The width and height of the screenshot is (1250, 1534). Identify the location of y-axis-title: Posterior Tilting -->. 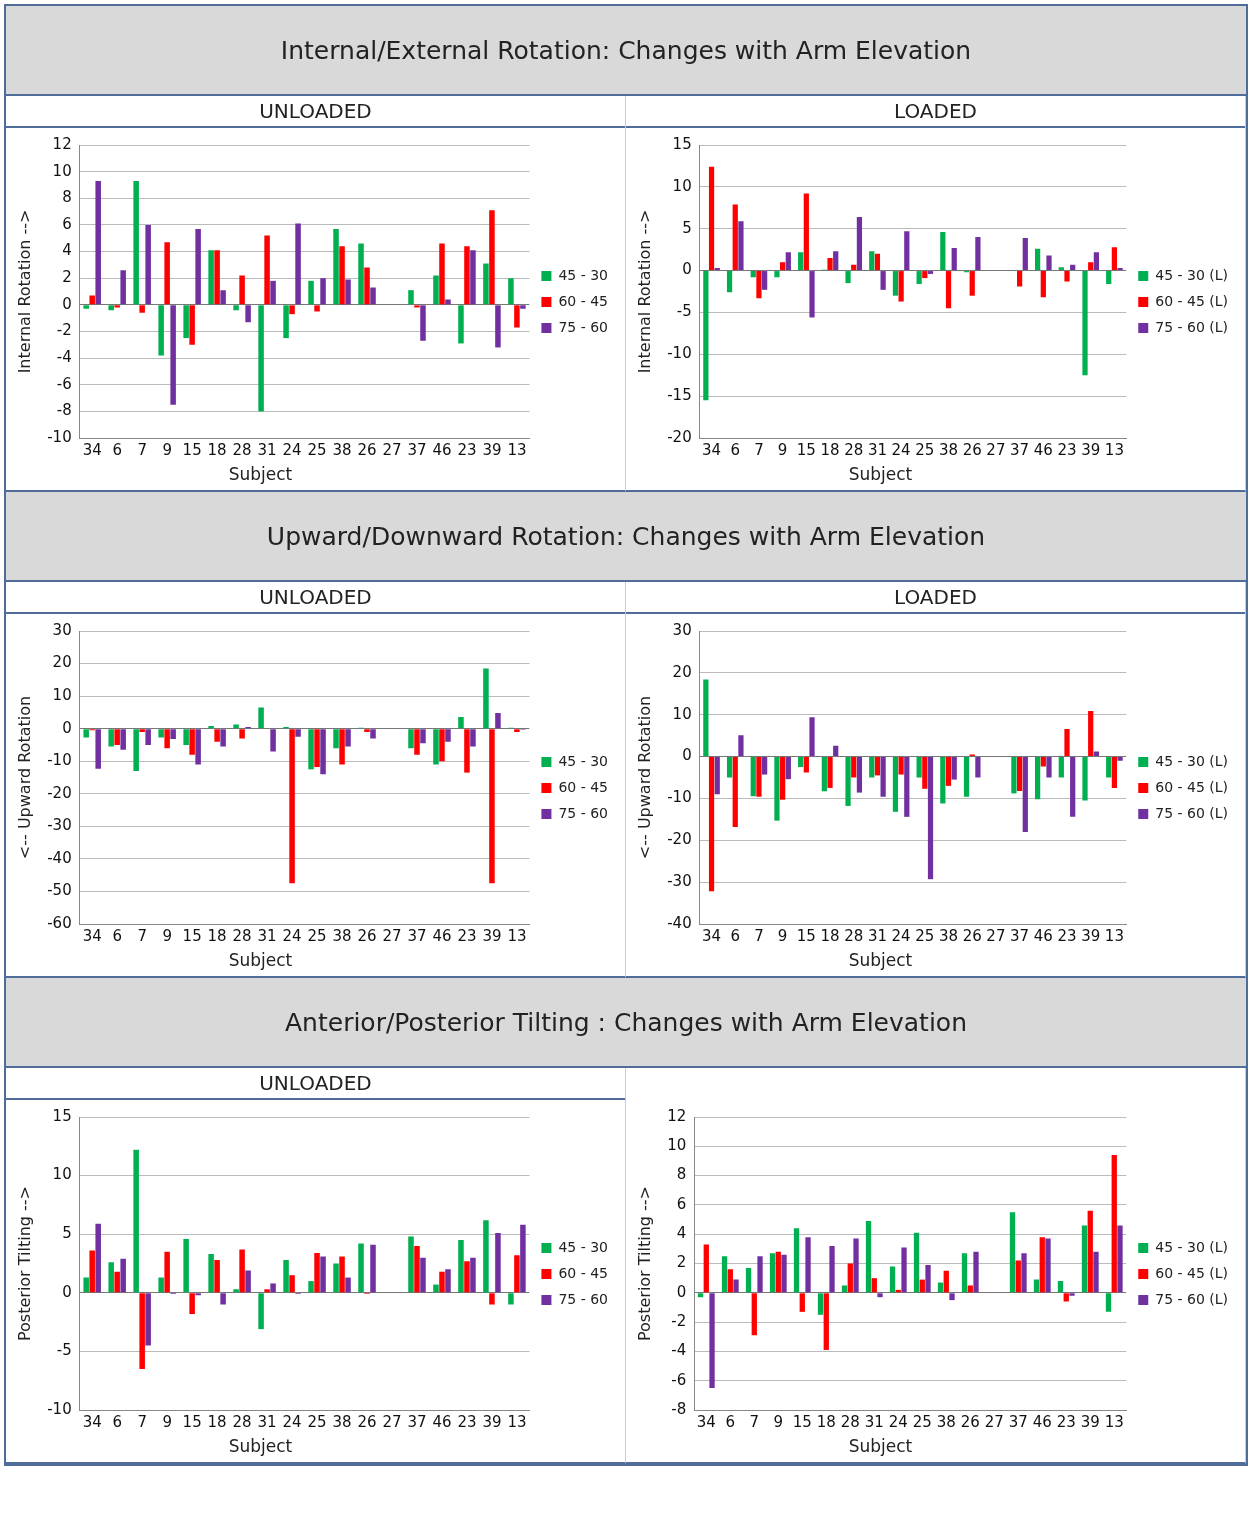
(24, 1263).